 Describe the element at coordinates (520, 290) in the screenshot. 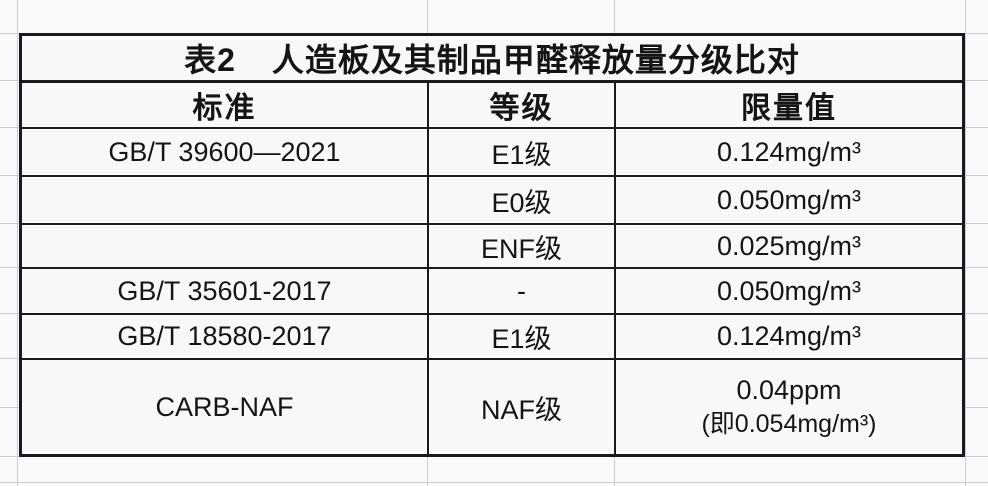

I see `cell-grade: -` at that location.